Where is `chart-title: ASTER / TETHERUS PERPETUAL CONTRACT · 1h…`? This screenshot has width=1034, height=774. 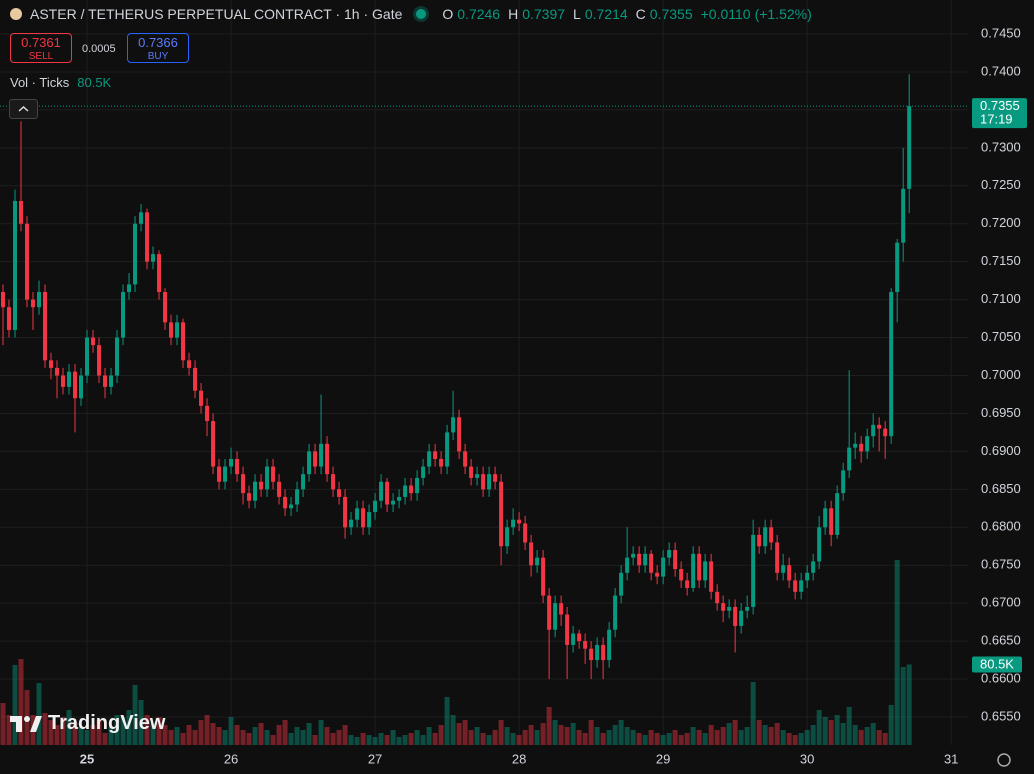
chart-title: ASTER / TETHERUS PERPETUAL CONTRACT · 1h… is located at coordinates (216, 14).